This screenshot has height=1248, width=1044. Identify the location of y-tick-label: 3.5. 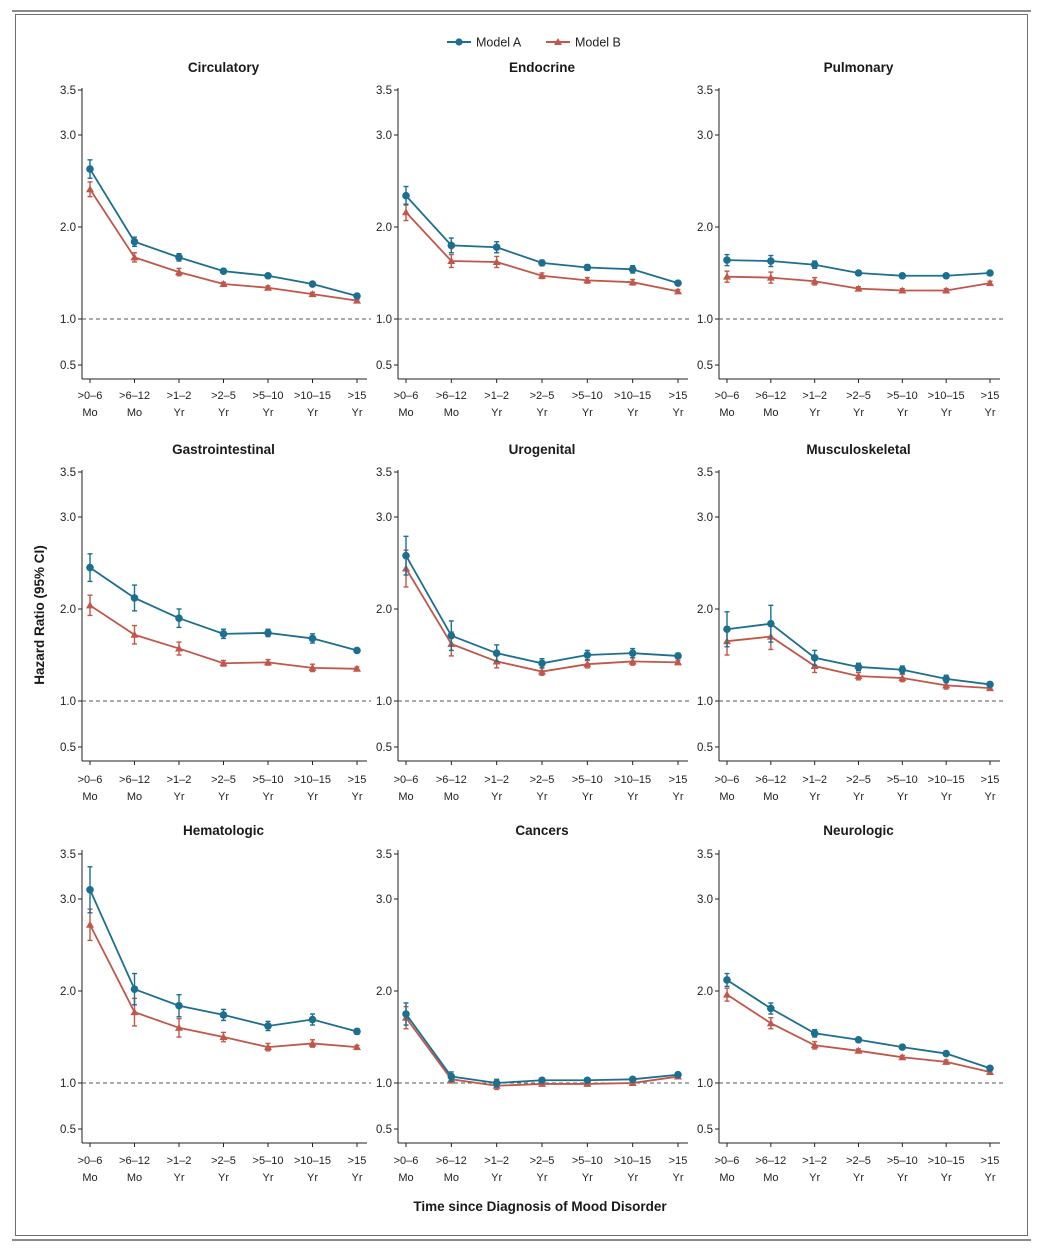
(705, 855).